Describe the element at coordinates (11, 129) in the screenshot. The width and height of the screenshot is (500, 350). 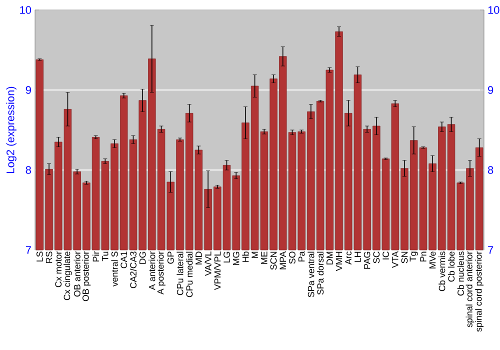
I see `y-axis-title: Log2 (expression)` at that location.